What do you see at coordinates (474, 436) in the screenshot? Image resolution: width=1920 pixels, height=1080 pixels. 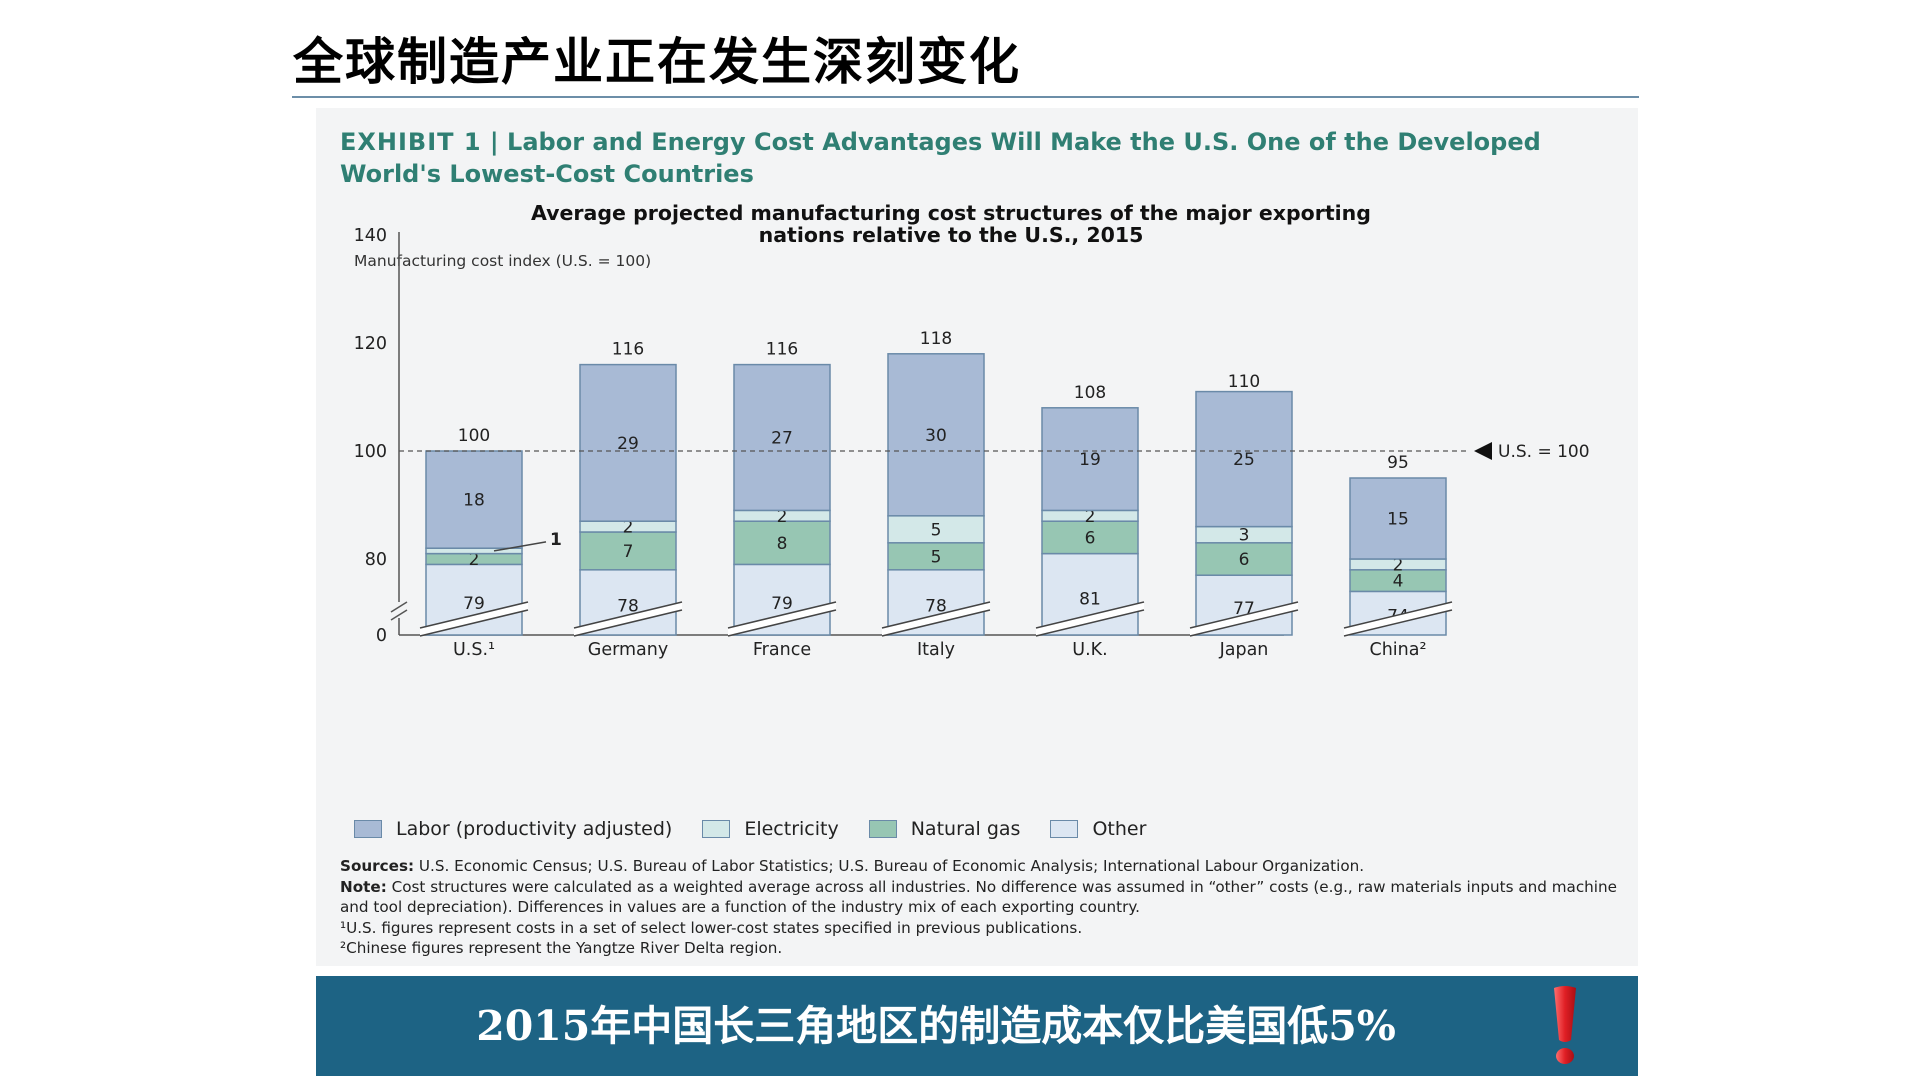 I see `total-label: 100` at bounding box center [474, 436].